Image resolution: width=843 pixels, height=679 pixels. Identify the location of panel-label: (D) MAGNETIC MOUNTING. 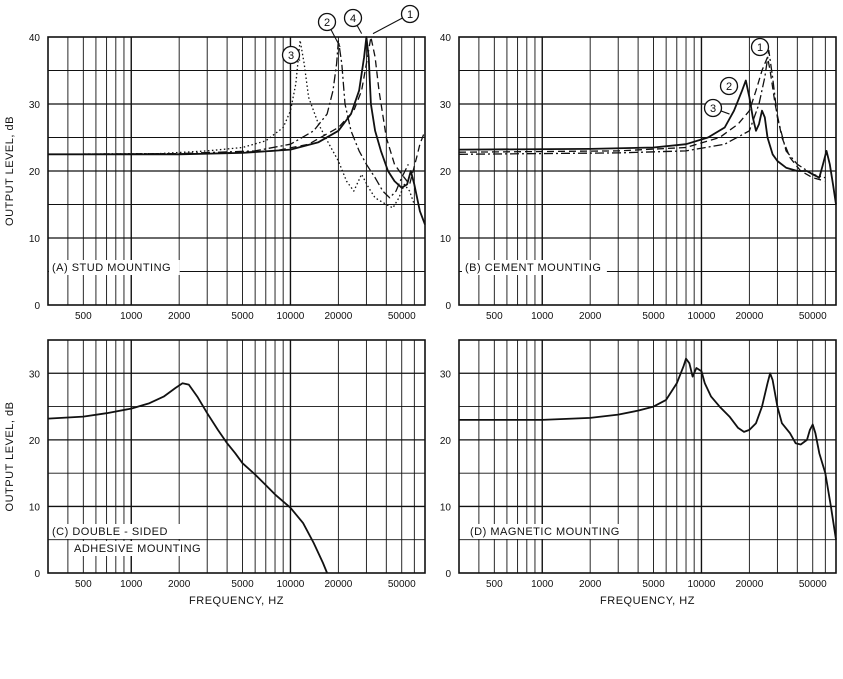
(545, 532).